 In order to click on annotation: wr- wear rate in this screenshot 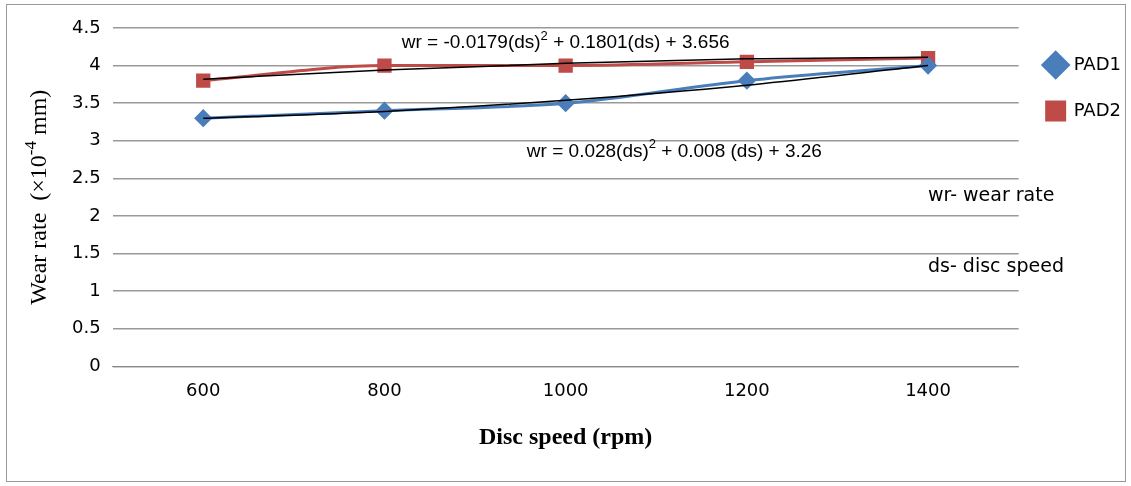, I will do `click(991, 193)`.